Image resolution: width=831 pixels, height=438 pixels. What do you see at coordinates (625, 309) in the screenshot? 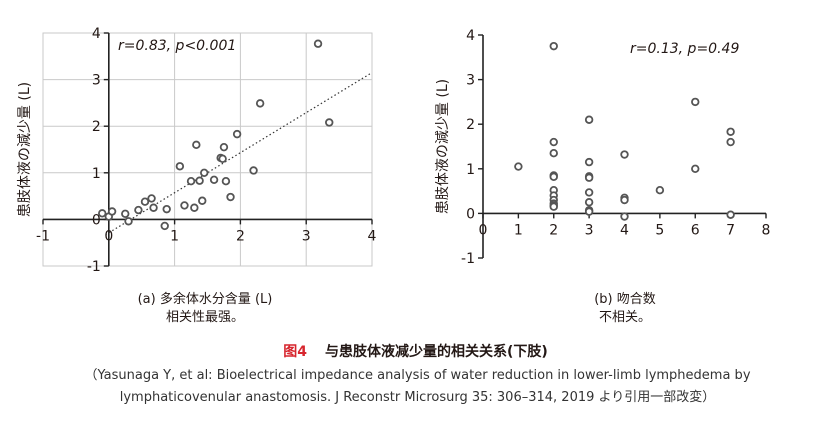
I see `panel-b-caption: (b) 吻合数 不相关。` at bounding box center [625, 309].